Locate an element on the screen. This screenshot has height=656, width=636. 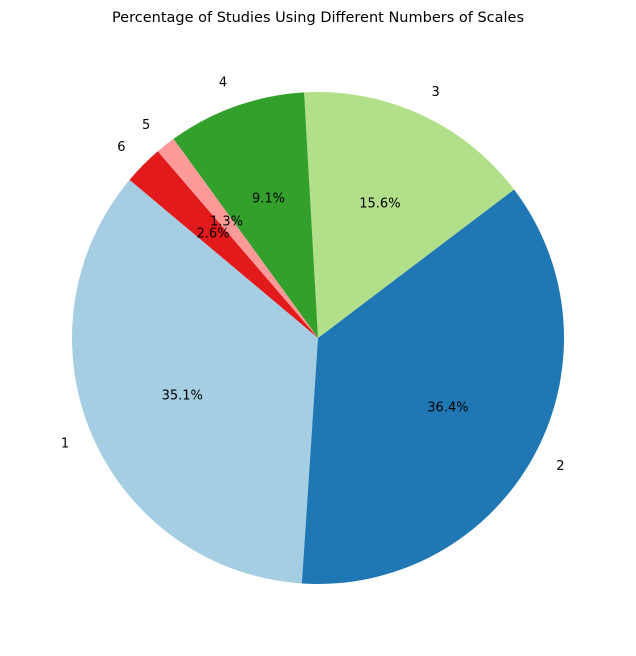
slice-label-1: 1 is located at coordinates (65, 444).